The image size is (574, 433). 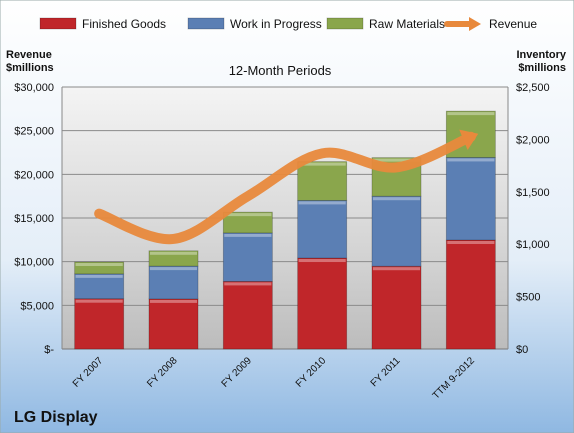 What do you see at coordinates (407, 24) in the screenshot?
I see `legend-label: Raw Materials` at bounding box center [407, 24].